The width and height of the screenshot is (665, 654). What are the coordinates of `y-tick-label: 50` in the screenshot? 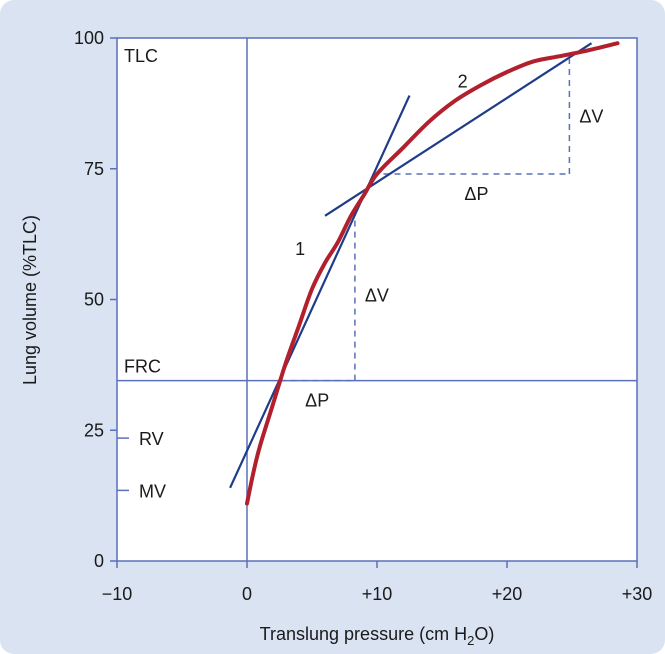 It's located at (94, 300).